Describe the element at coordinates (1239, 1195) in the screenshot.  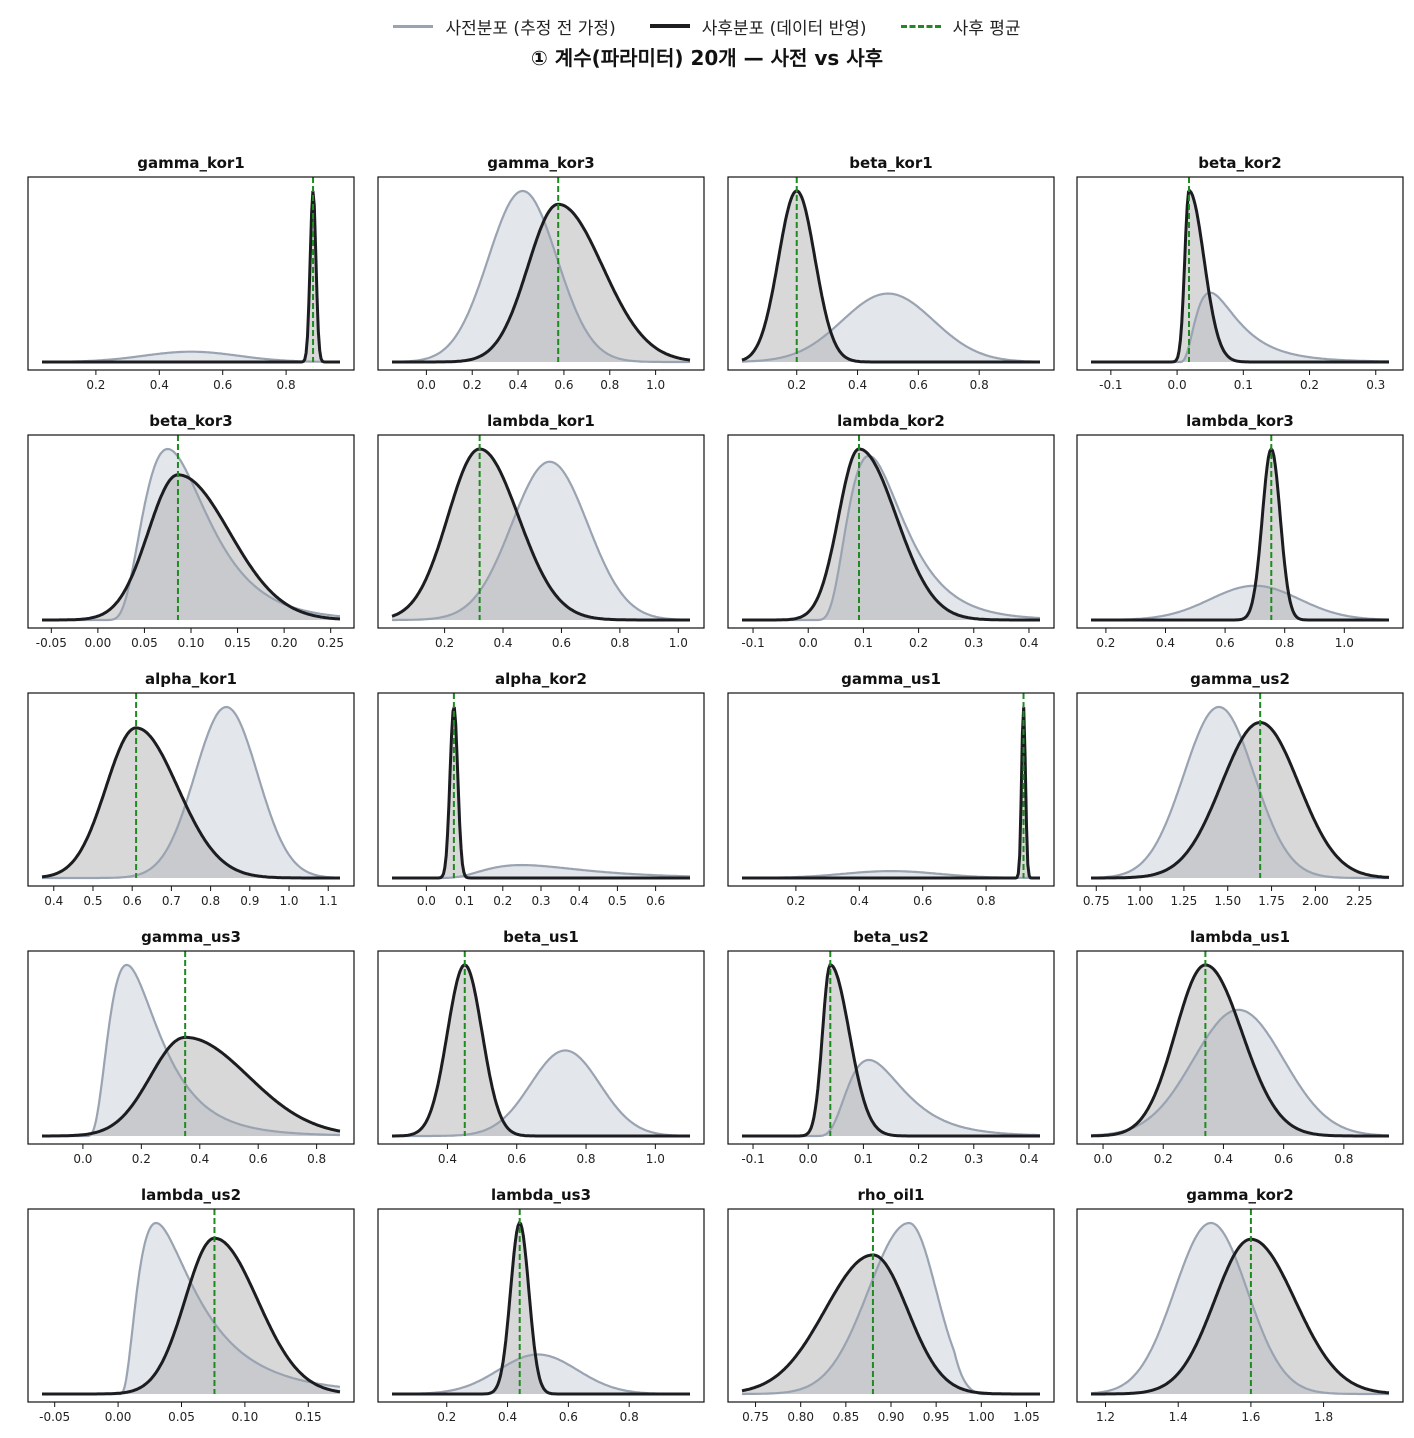
I see `panel-title: gamma_kor2` at that location.